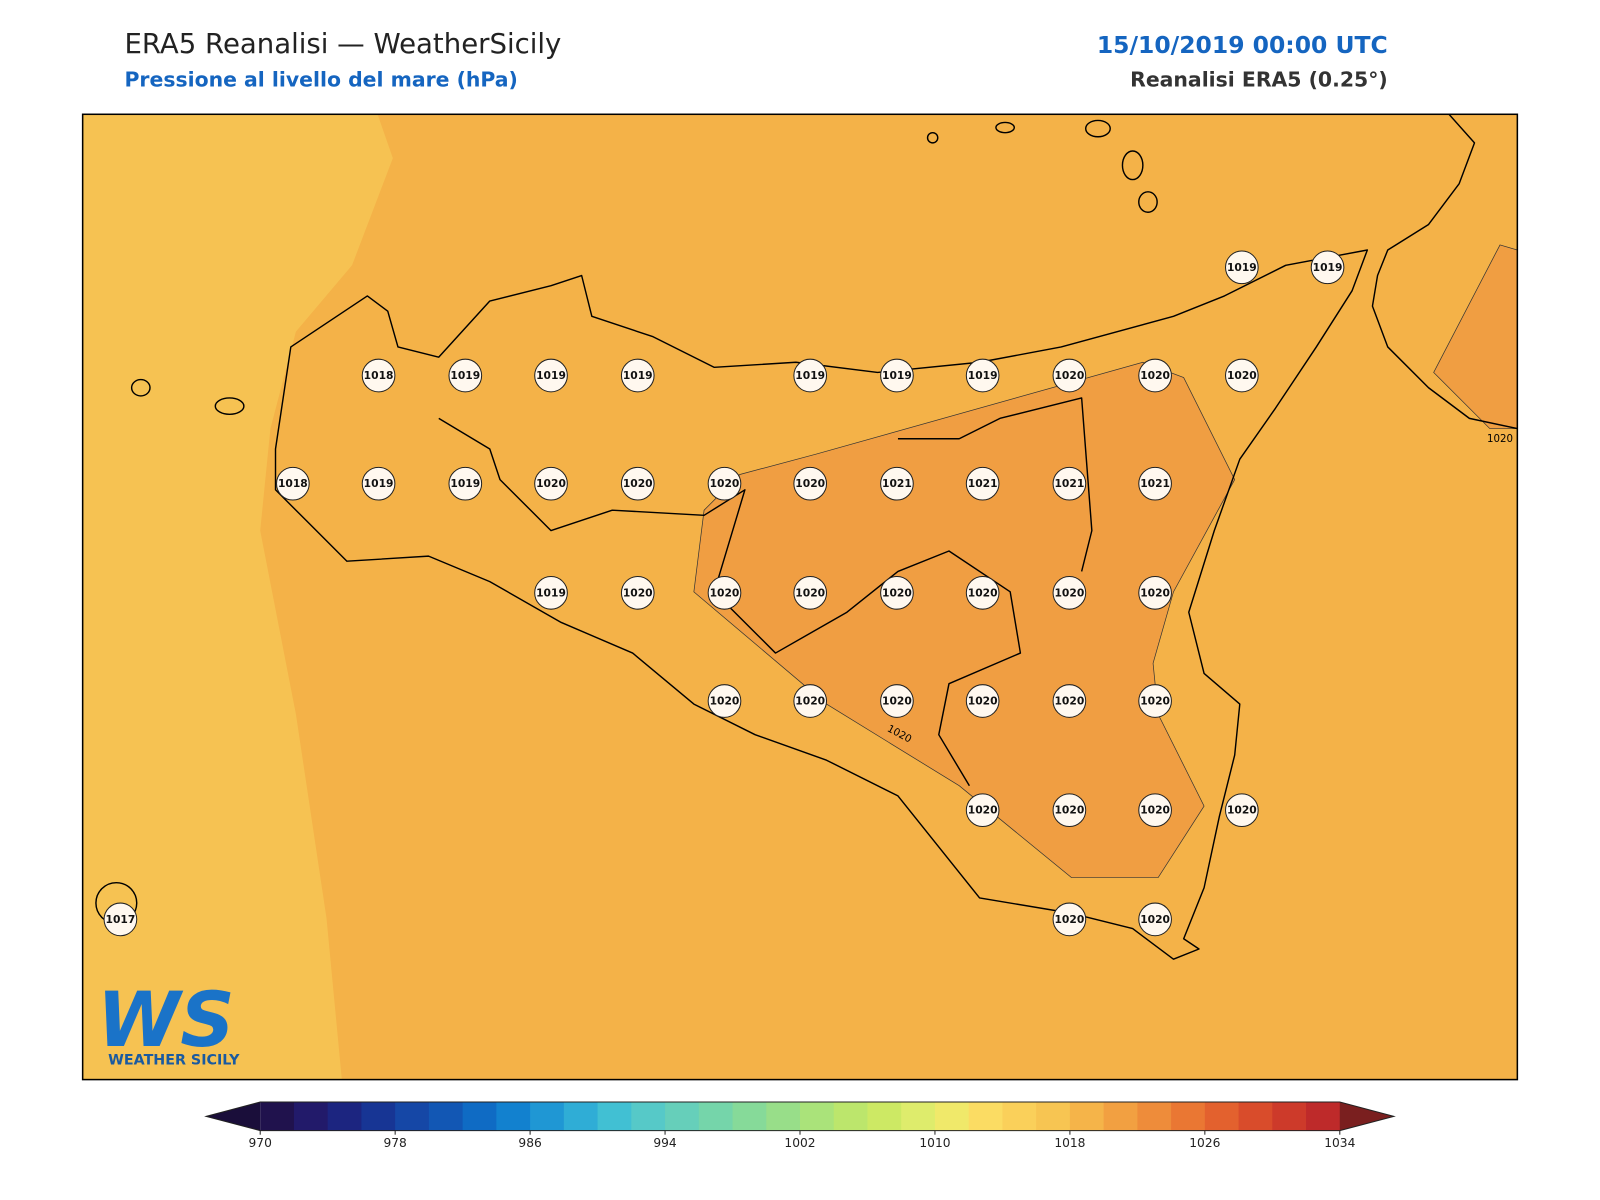 The width and height of the screenshot is (1600, 1200). I want to click on station-value: 1018, so click(293, 483).